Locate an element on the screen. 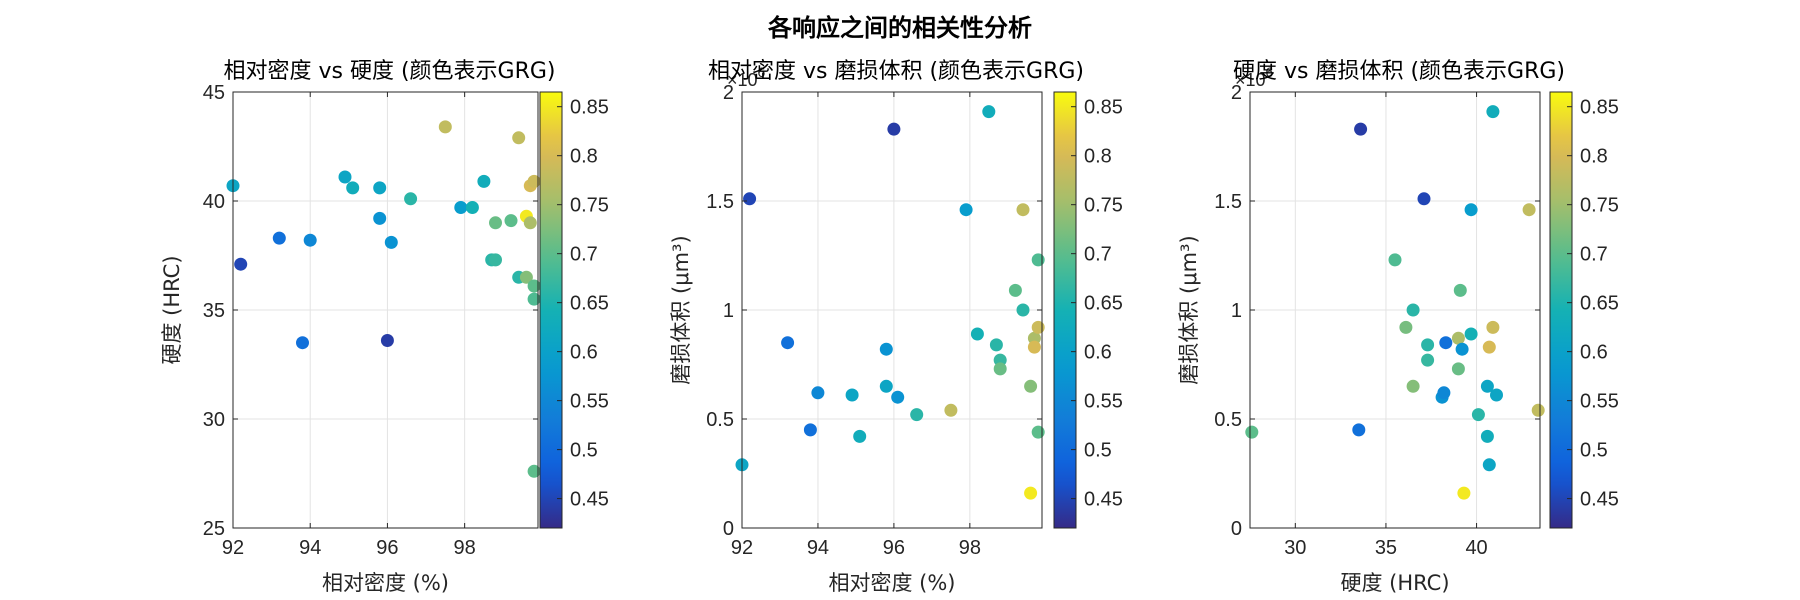 The width and height of the screenshot is (1800, 600). x-tick-label: 30 is located at coordinates (1295, 548).